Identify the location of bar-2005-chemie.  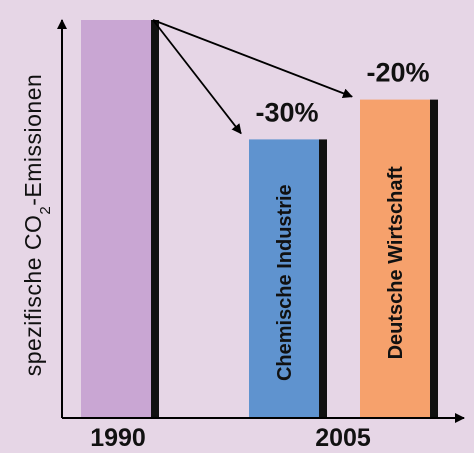
(284, 278).